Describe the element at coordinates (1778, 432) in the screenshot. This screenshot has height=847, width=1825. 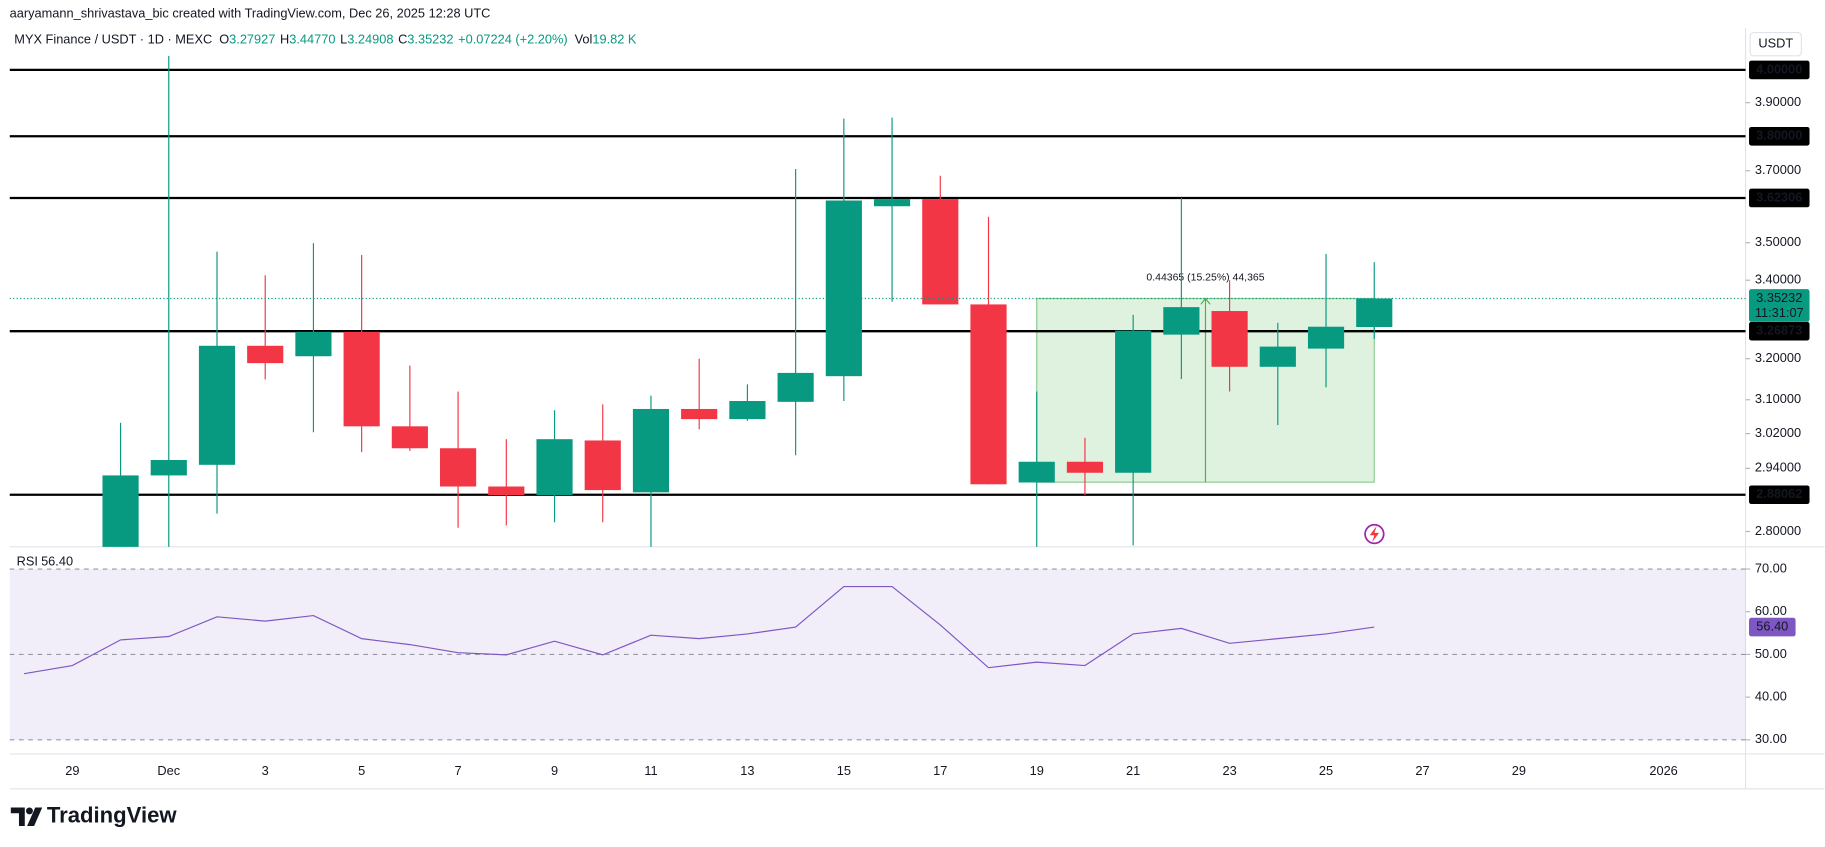
I see `y-tick-label: 3.02000` at that location.